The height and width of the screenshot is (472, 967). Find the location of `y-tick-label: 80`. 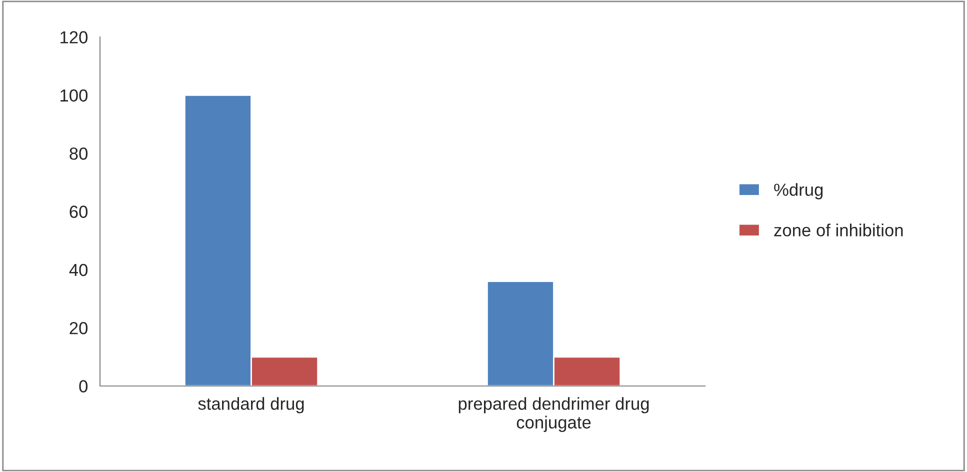

y-tick-label: 80 is located at coordinates (79, 154).